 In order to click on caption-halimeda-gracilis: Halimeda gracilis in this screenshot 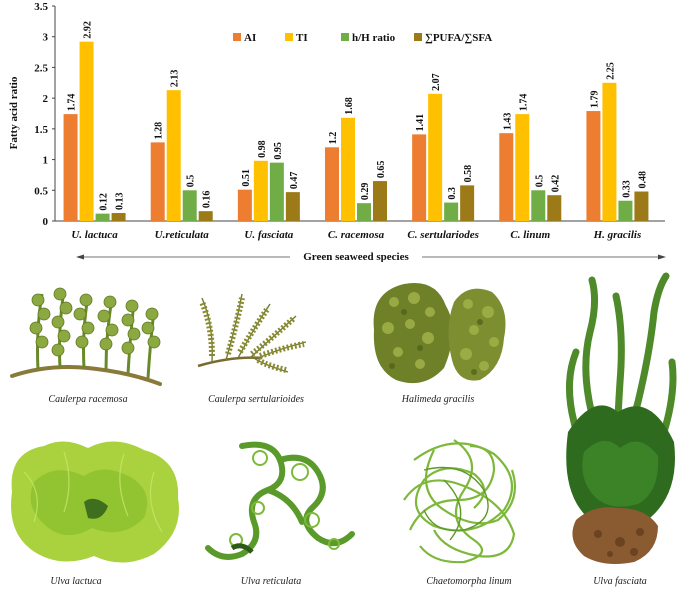, I will do `click(438, 399)`.